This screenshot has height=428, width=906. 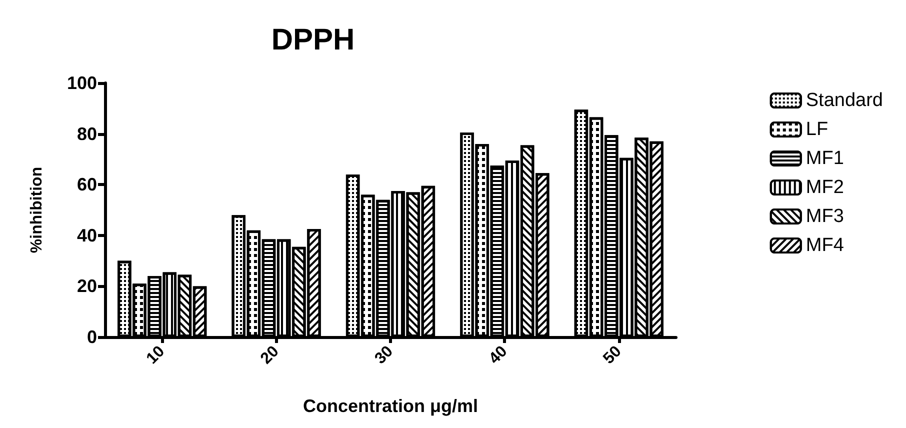 I want to click on y-tick-label: 0, so click(x=91, y=337).